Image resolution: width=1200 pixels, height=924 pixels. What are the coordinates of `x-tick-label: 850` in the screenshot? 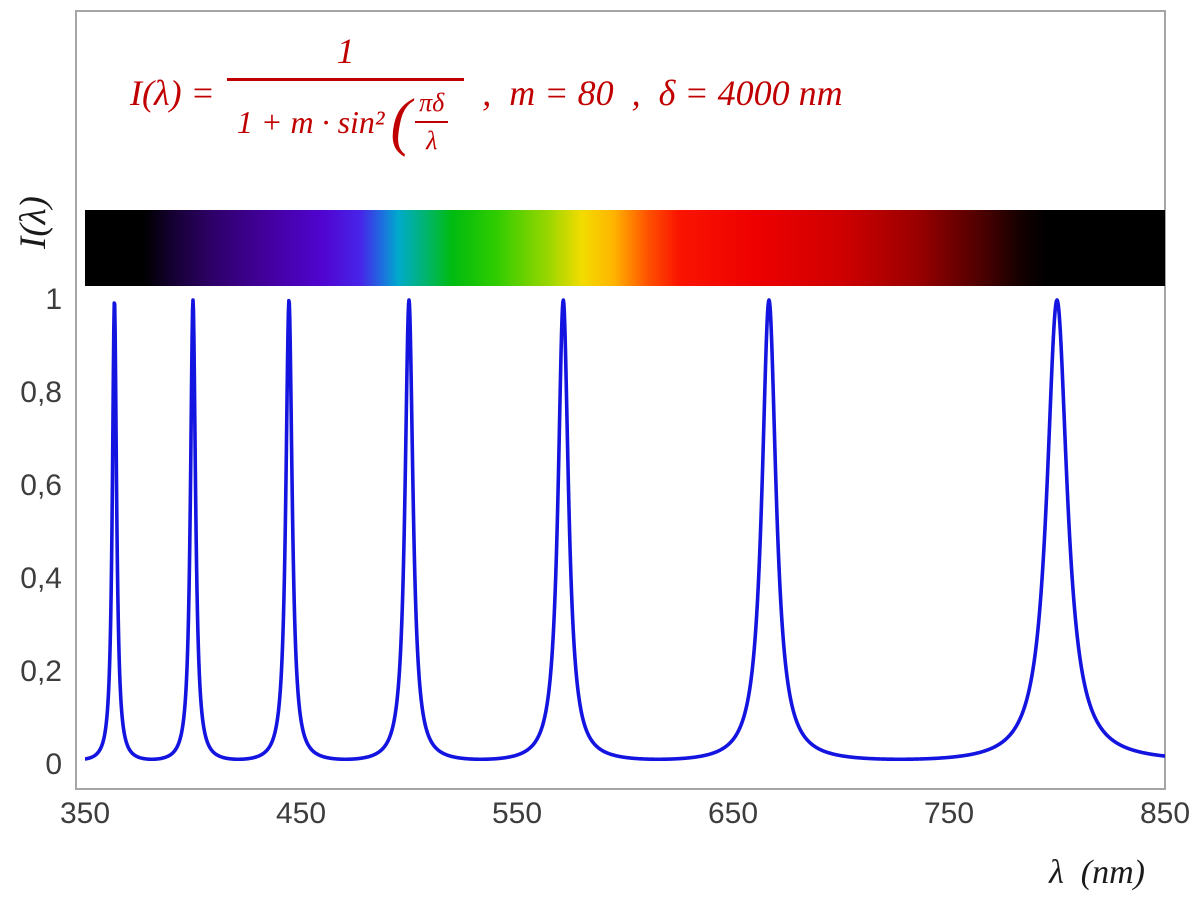 It's located at (1165, 813).